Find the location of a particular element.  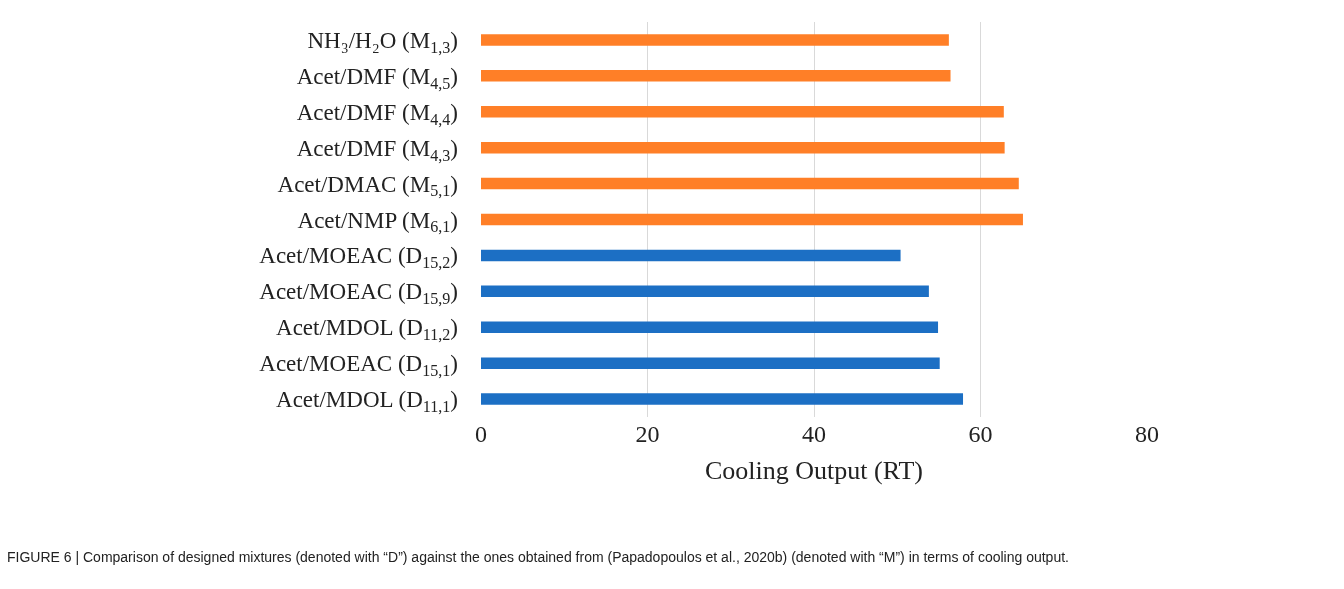

caption: FIGURE 6 | Comparison of designed mixtures (denoted with “D”) against the ones obtained from (Papadopoulos et al., 2020b) (denoted with “M”) in terms of cooling output. is located at coordinates (538, 557).